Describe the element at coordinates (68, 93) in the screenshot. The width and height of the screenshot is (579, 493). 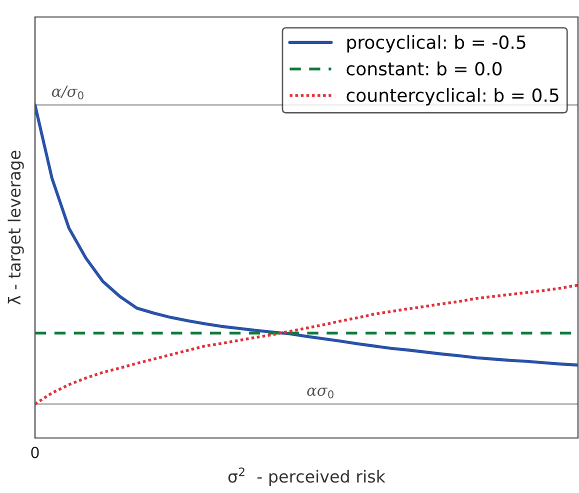
I see `ref-line-label: α/σ$_{0}$` at that location.